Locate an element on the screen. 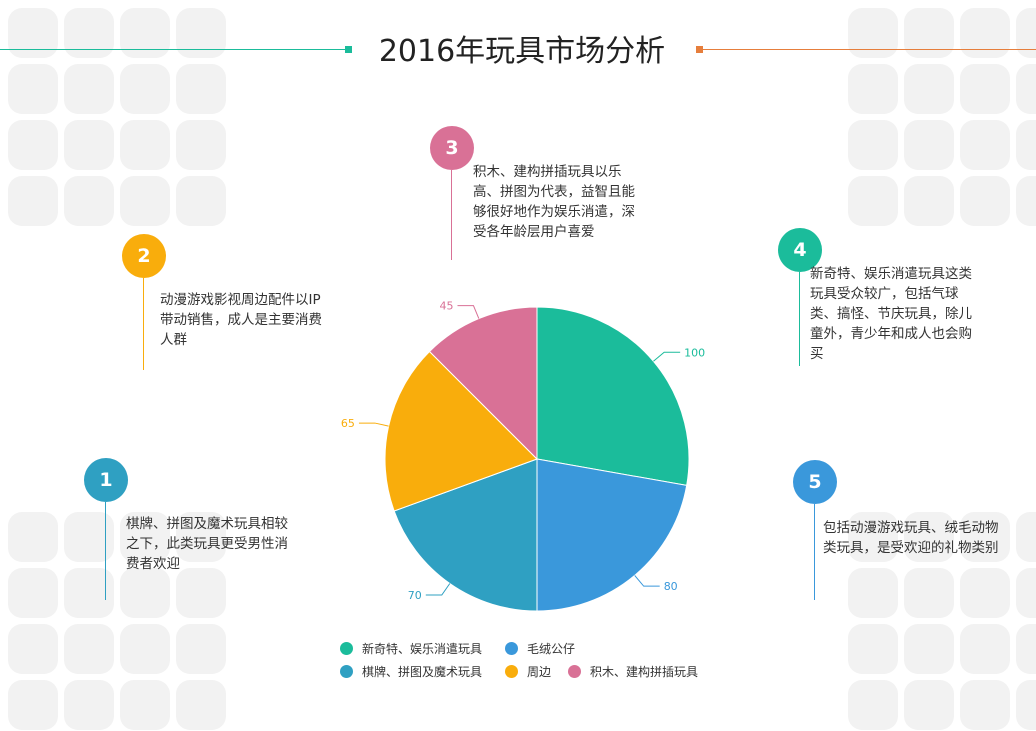 The image size is (1036, 731). legend-item: 新奇特、娱乐消遣玩具 is located at coordinates (411, 648).